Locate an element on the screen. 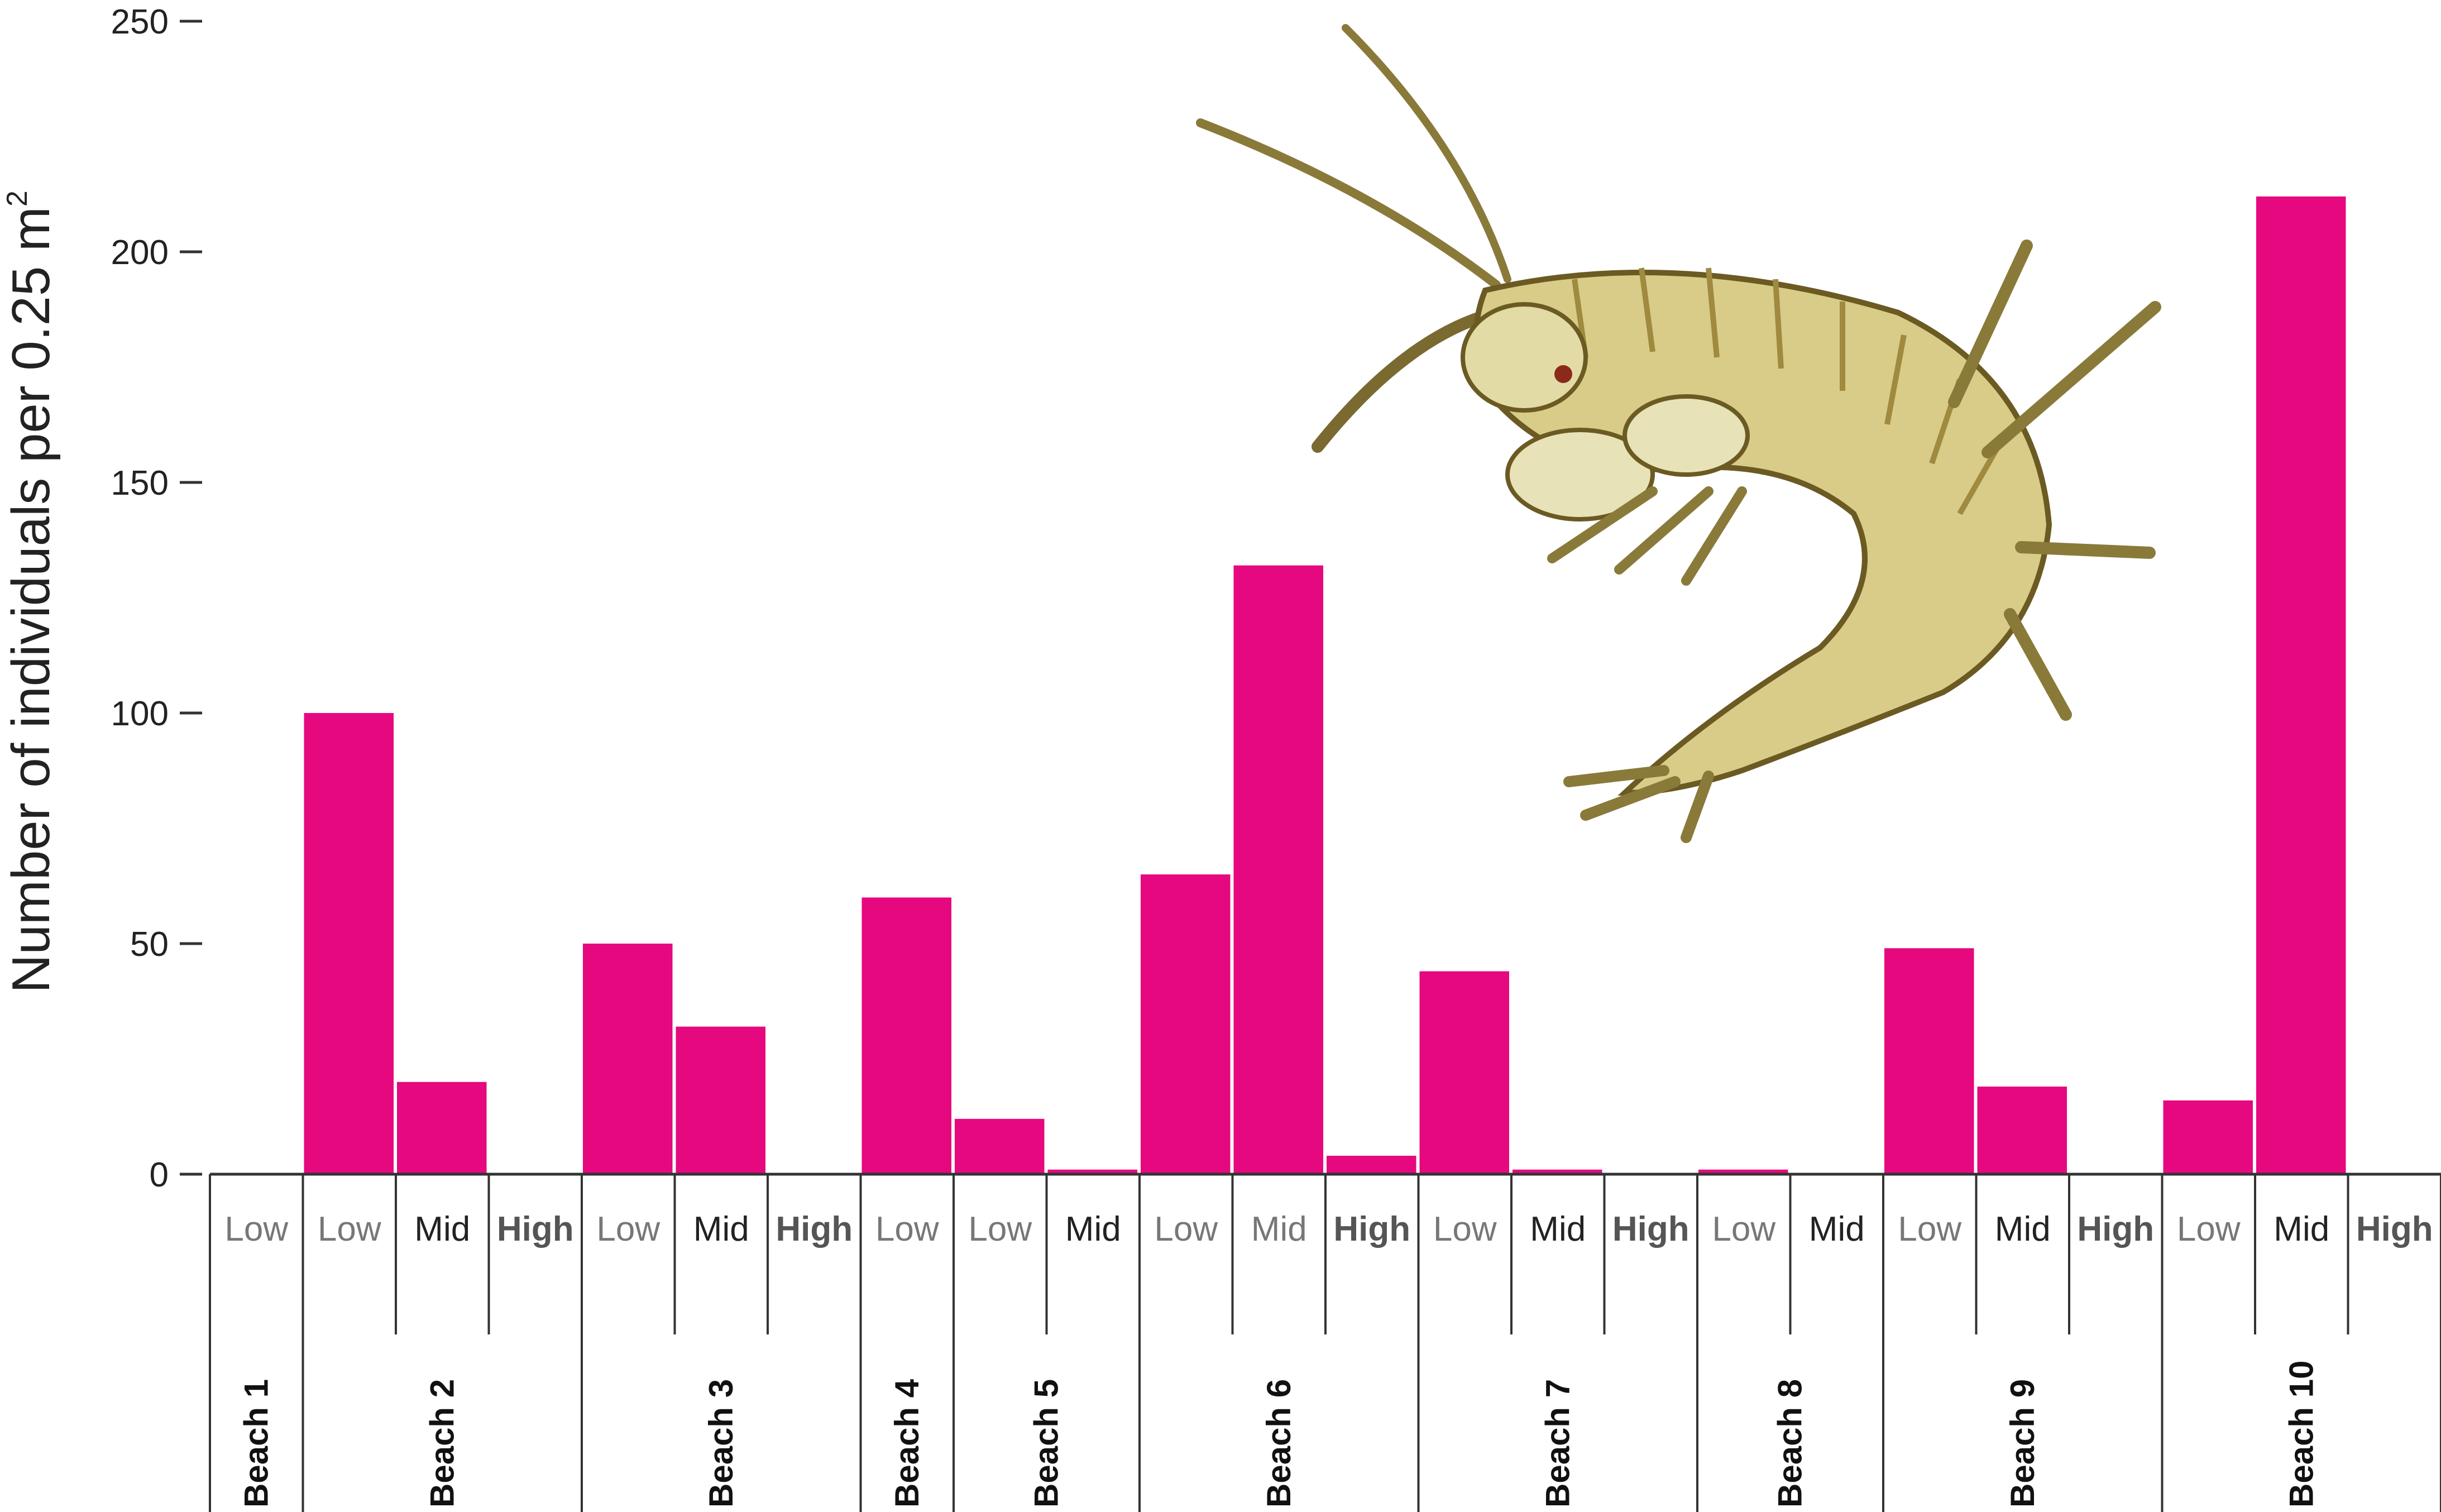 The height and width of the screenshot is (1512, 2441). y-tick-label: 150 is located at coordinates (140, 483).